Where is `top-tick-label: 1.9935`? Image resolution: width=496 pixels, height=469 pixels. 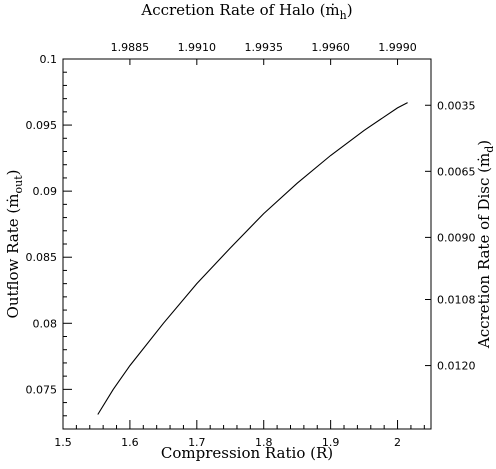
top-tick-label: 1.9935 is located at coordinates (263, 47).